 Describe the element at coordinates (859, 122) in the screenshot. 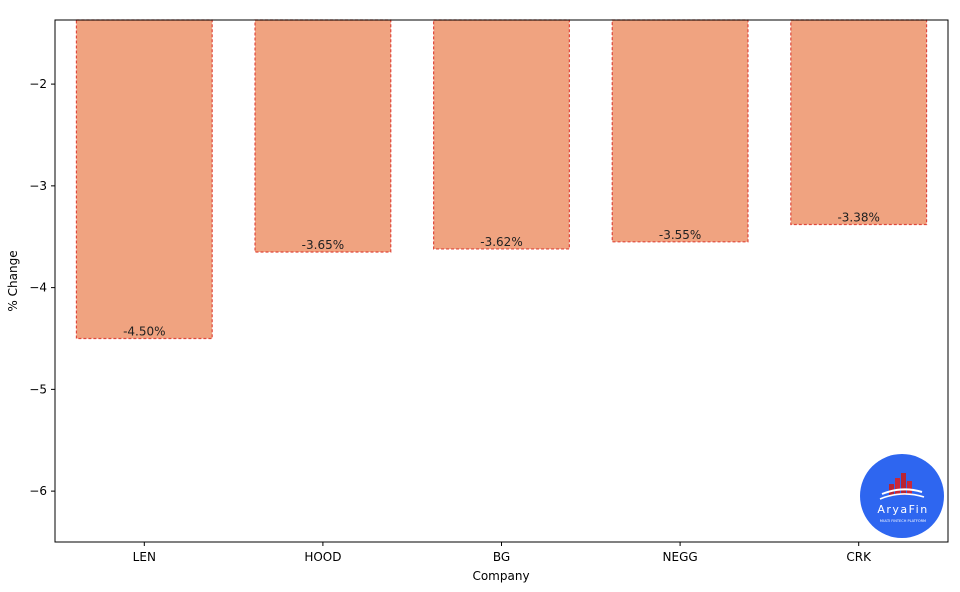

I see `bar-crk` at that location.